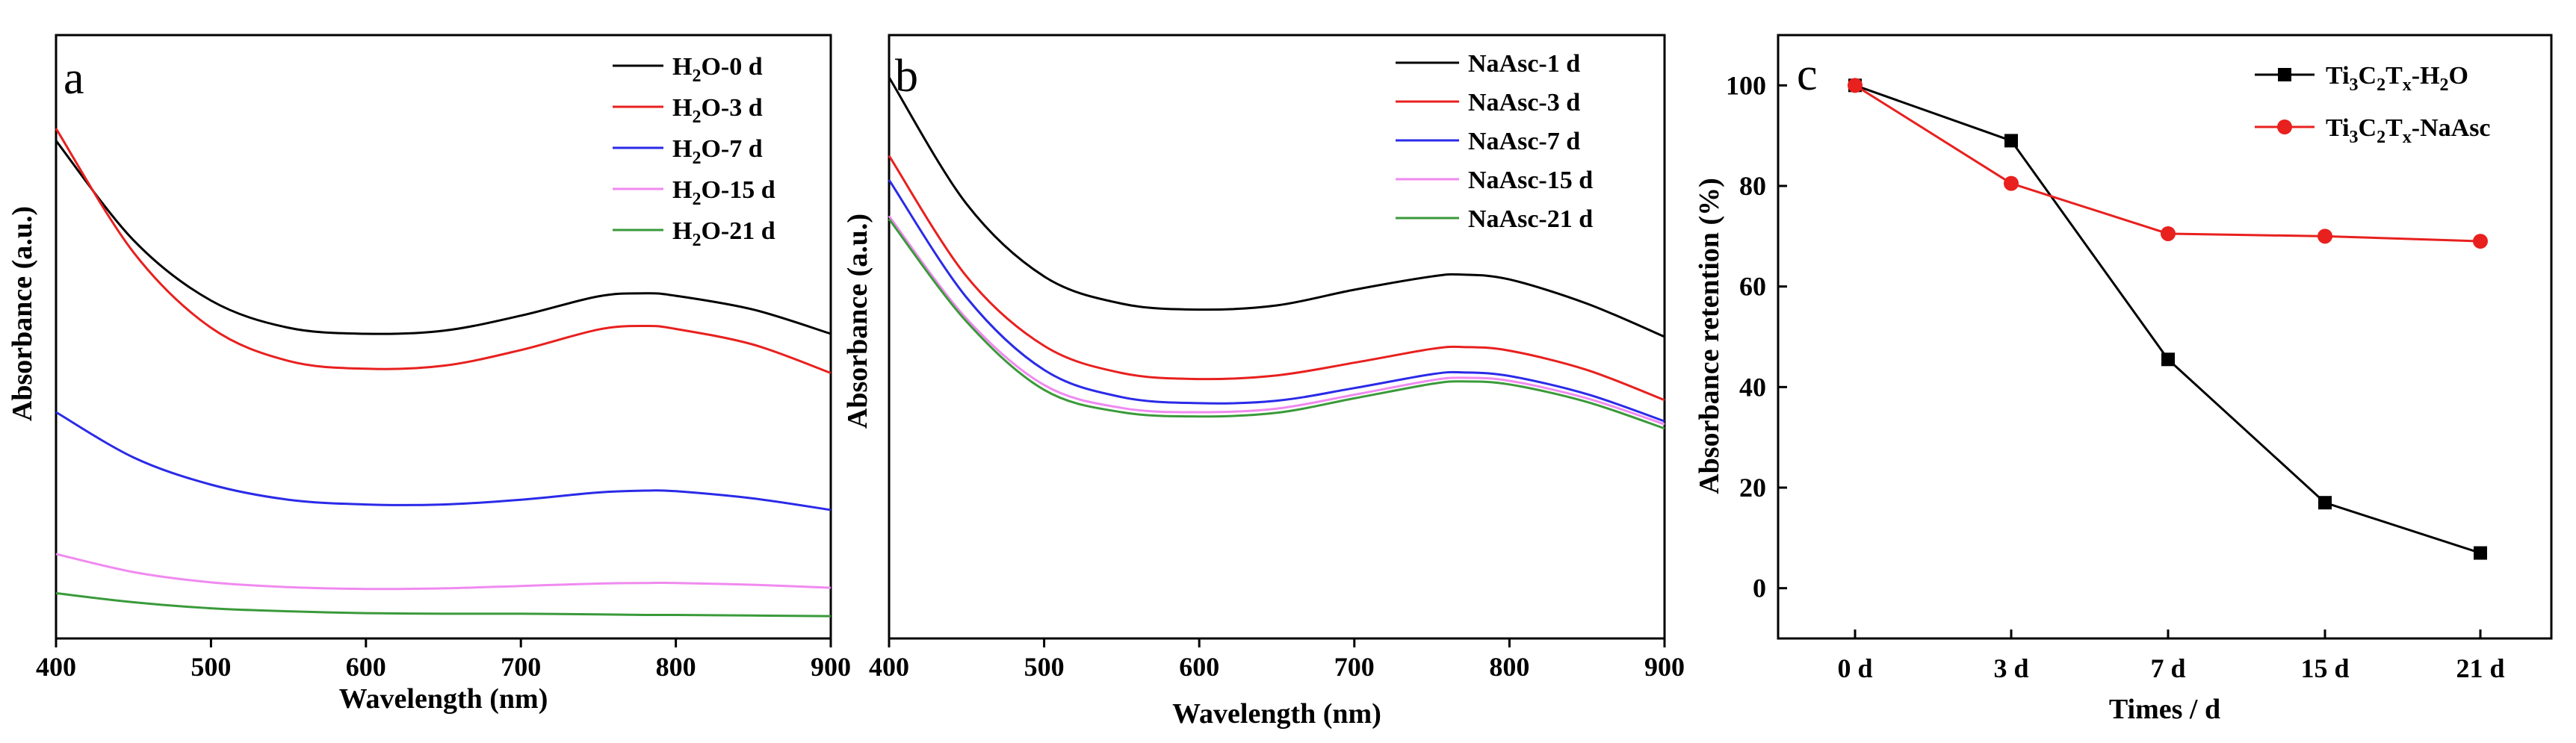 This screenshot has height=743, width=2576. Describe the element at coordinates (2167, 668) in the screenshot. I see `x-tick-label: 7 d` at that location.